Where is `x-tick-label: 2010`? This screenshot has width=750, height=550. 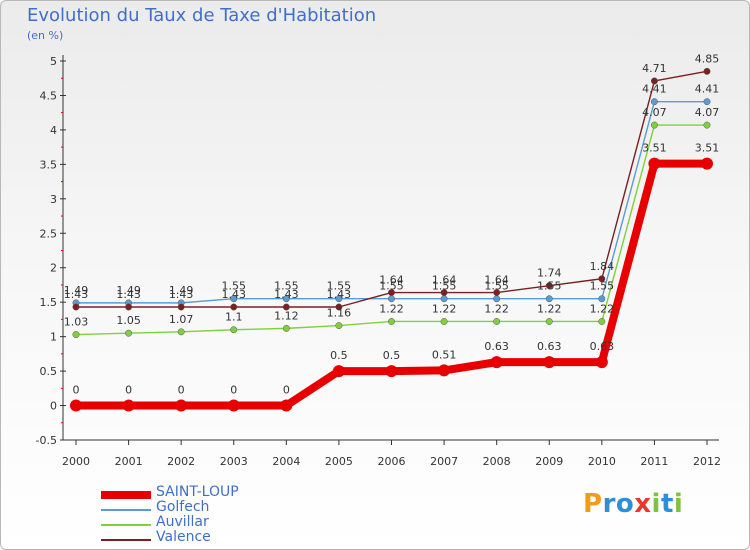
x-tick-label: 2010 is located at coordinates (602, 461).